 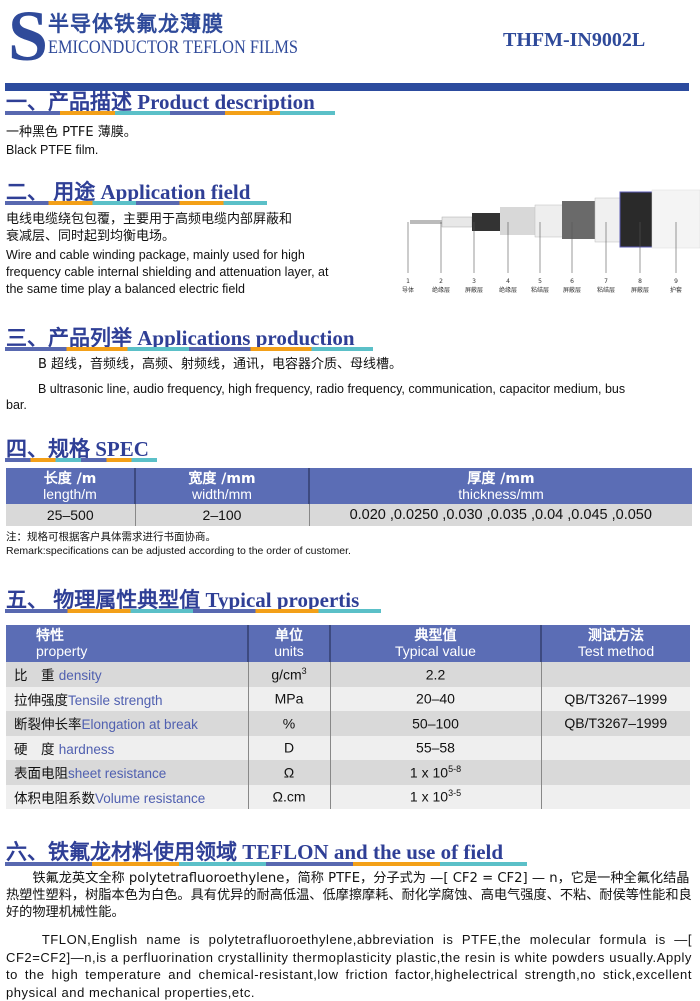 I want to click on col-typical-value: 典型值 Typical value, so click(x=436, y=643).